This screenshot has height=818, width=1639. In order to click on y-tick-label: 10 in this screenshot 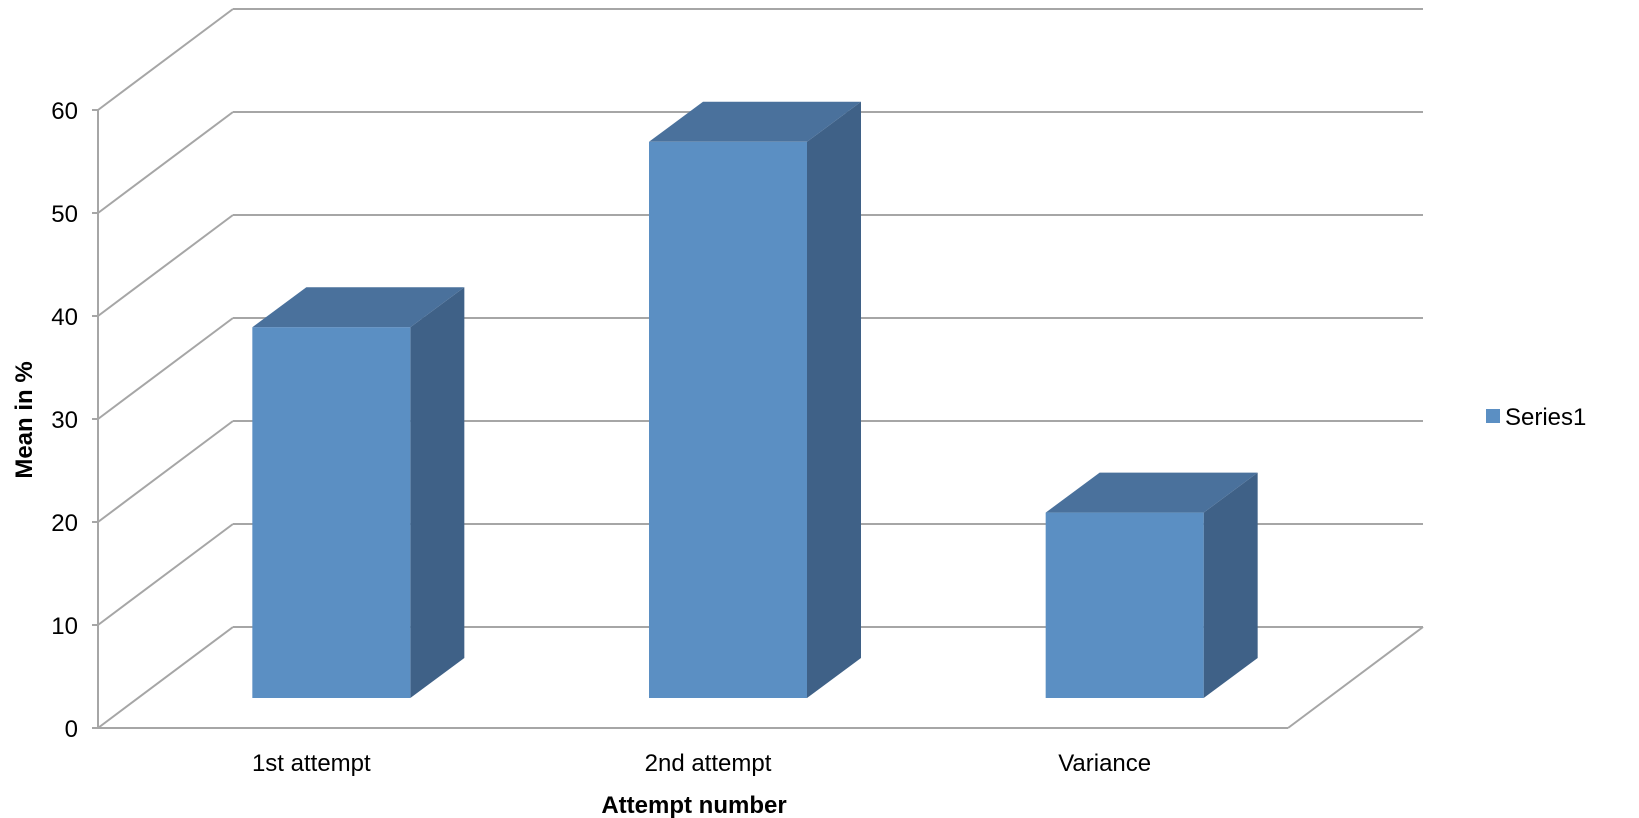, I will do `click(64, 626)`.